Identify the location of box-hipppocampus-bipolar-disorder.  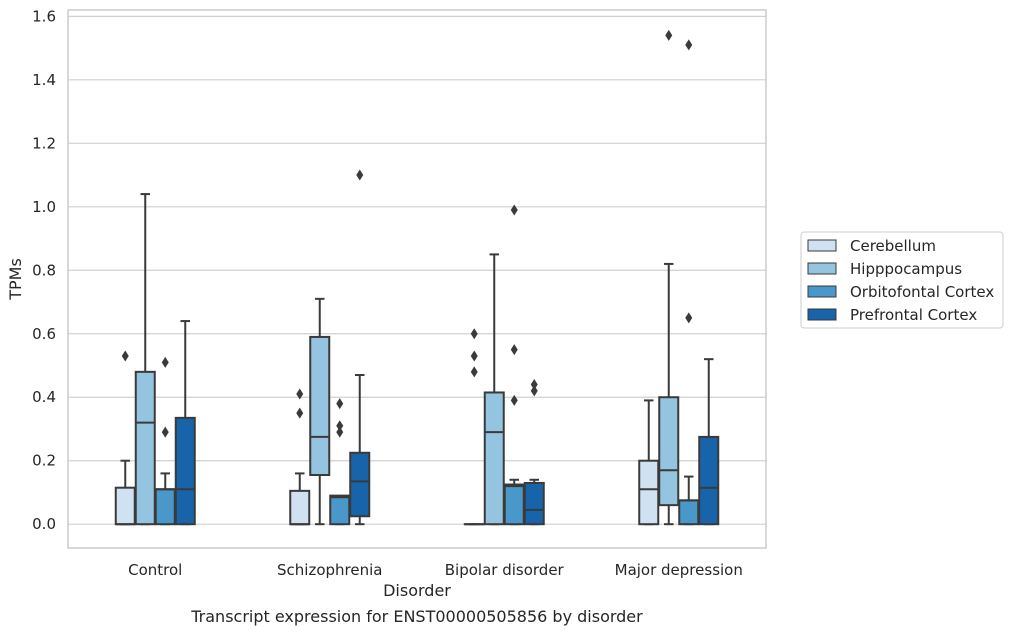
(494, 389).